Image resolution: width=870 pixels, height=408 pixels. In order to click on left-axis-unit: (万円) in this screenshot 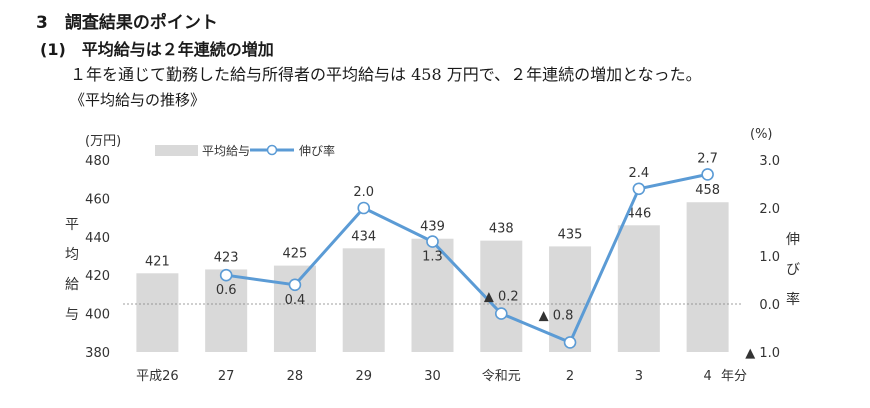, I will do `click(103, 141)`.